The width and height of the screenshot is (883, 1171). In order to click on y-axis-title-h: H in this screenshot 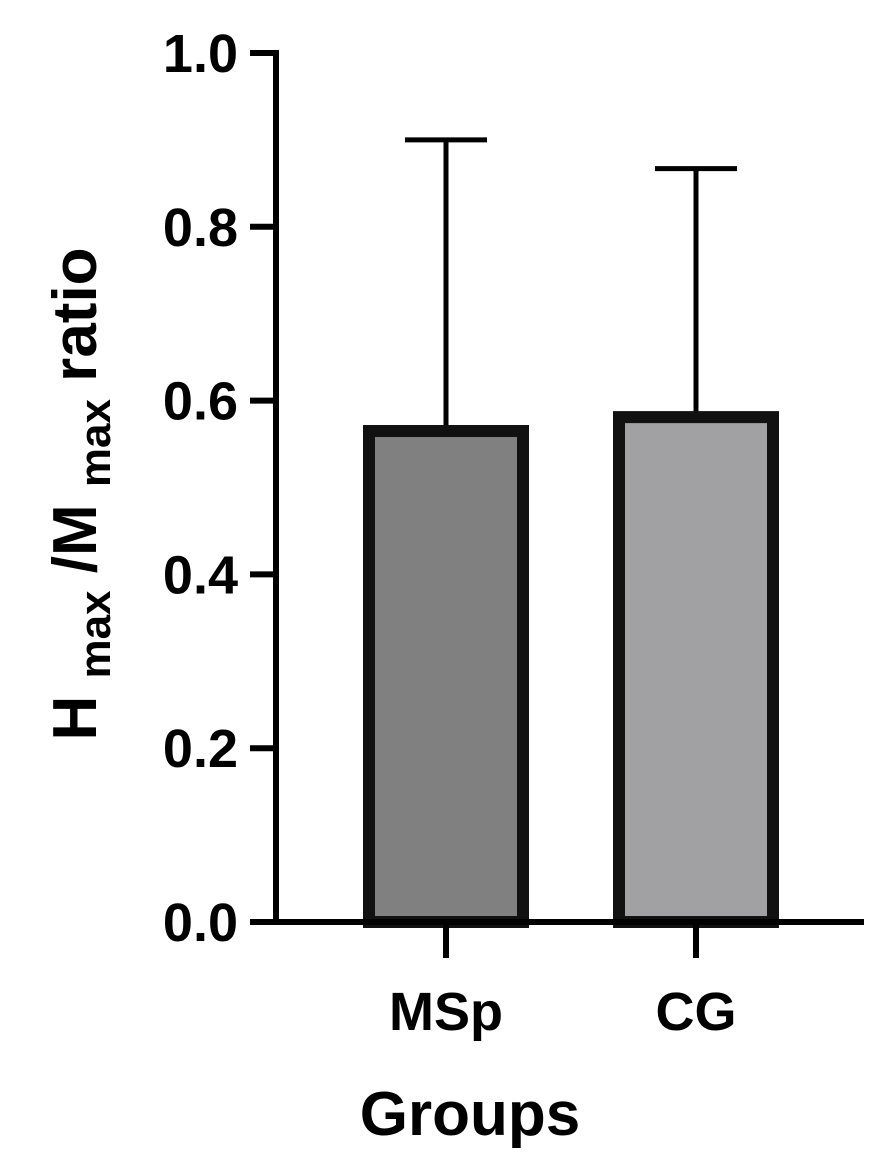, I will do `click(75, 718)`.